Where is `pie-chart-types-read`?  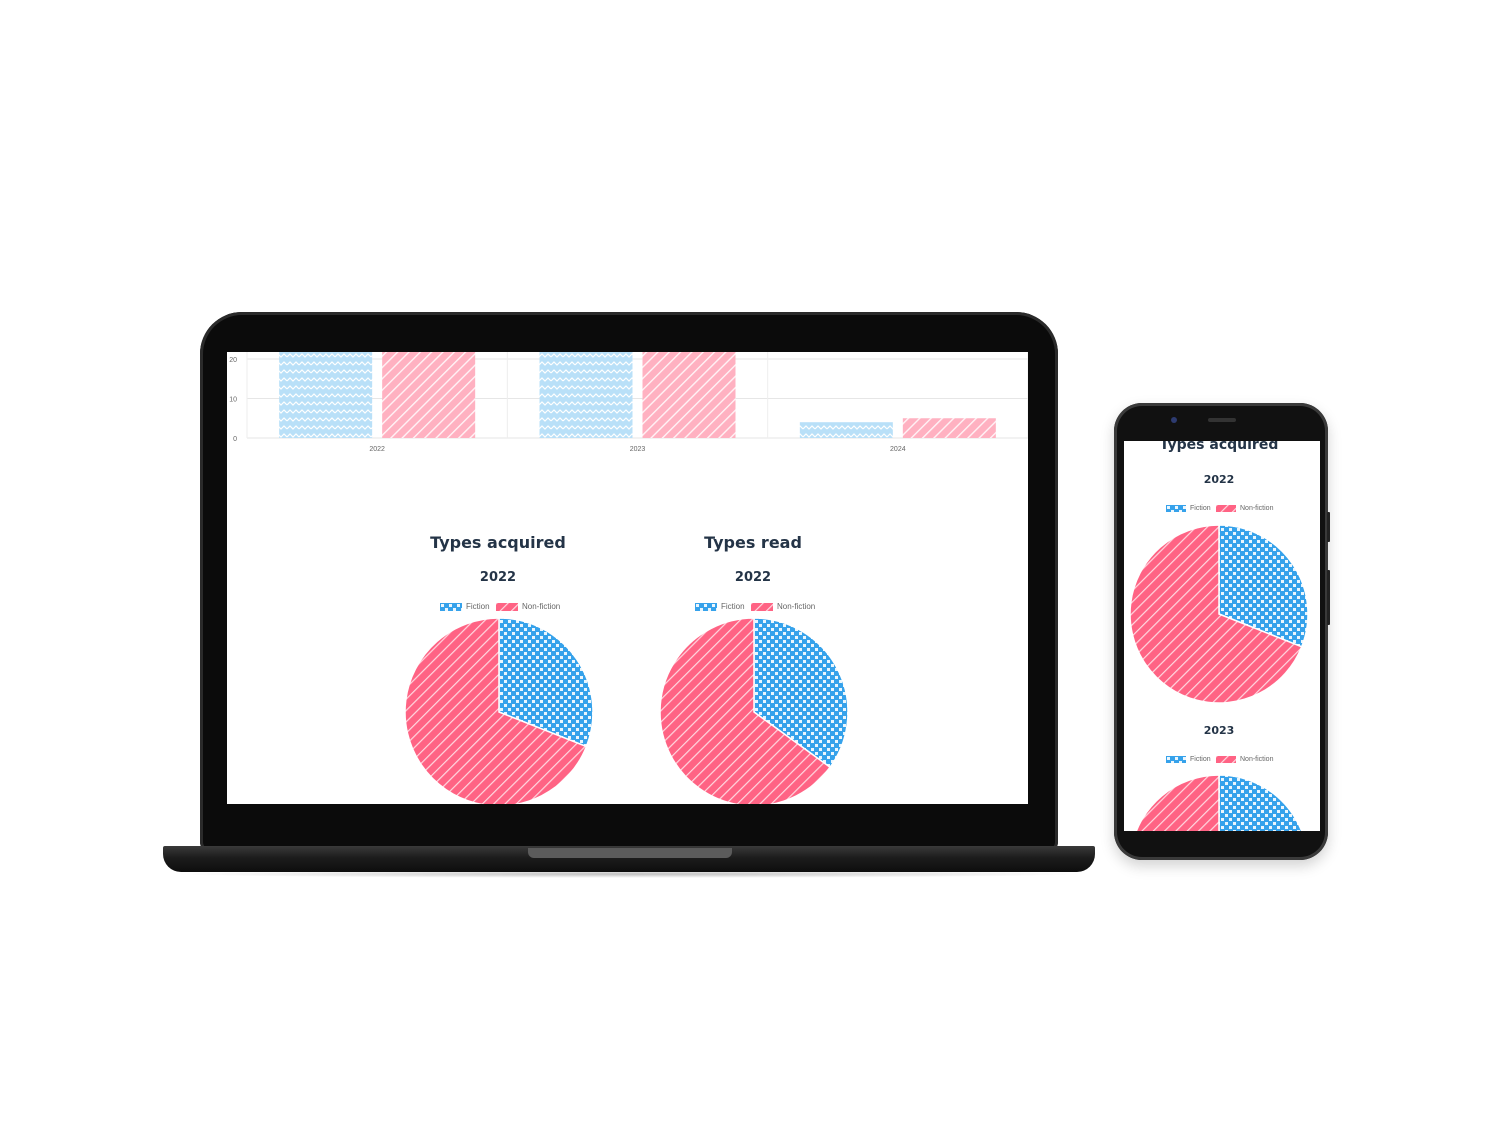 pie-chart-types-read is located at coordinates (754, 710).